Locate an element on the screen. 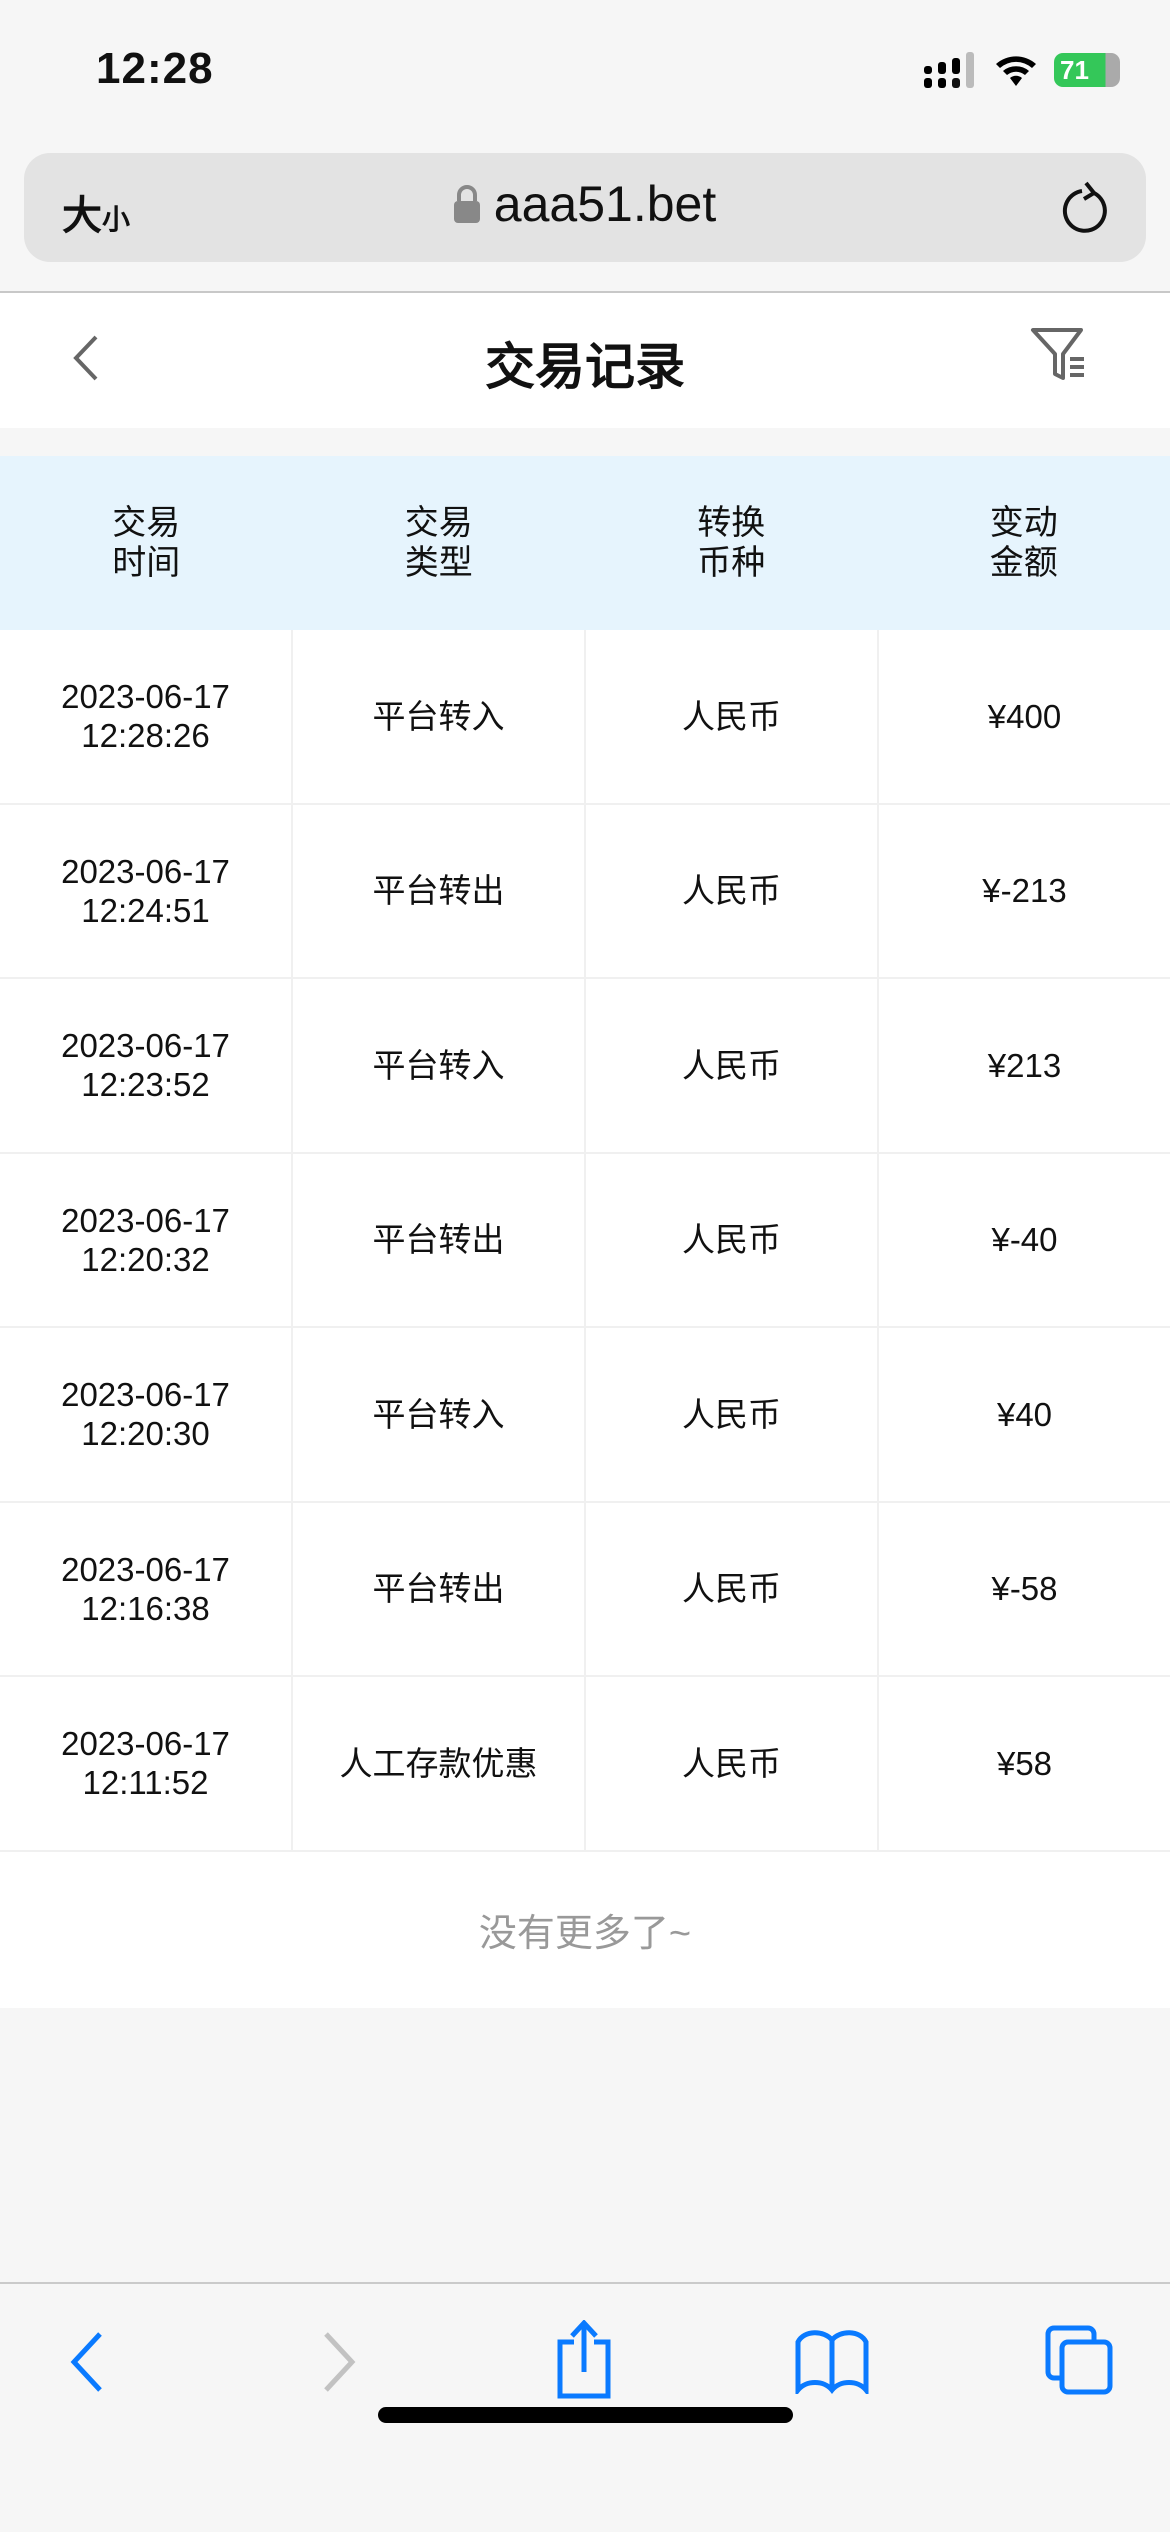  no-more-text: 没有更多了~ is located at coordinates (585, 1934).